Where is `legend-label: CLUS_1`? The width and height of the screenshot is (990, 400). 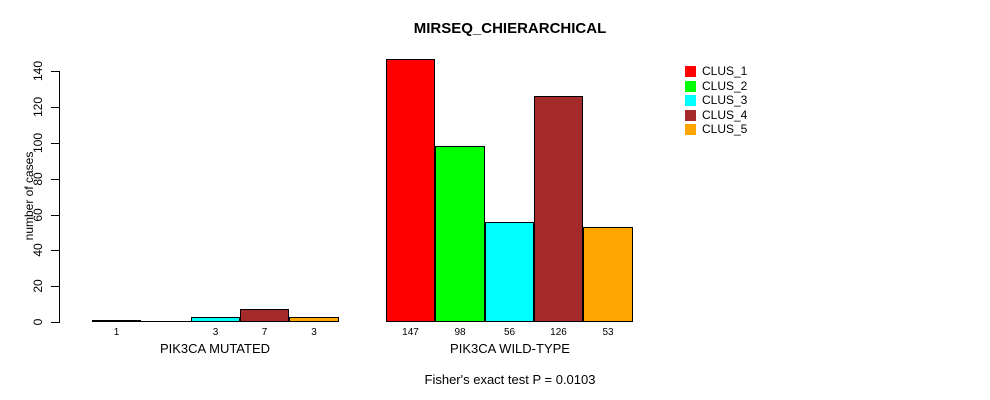 legend-label: CLUS_1 is located at coordinates (725, 71).